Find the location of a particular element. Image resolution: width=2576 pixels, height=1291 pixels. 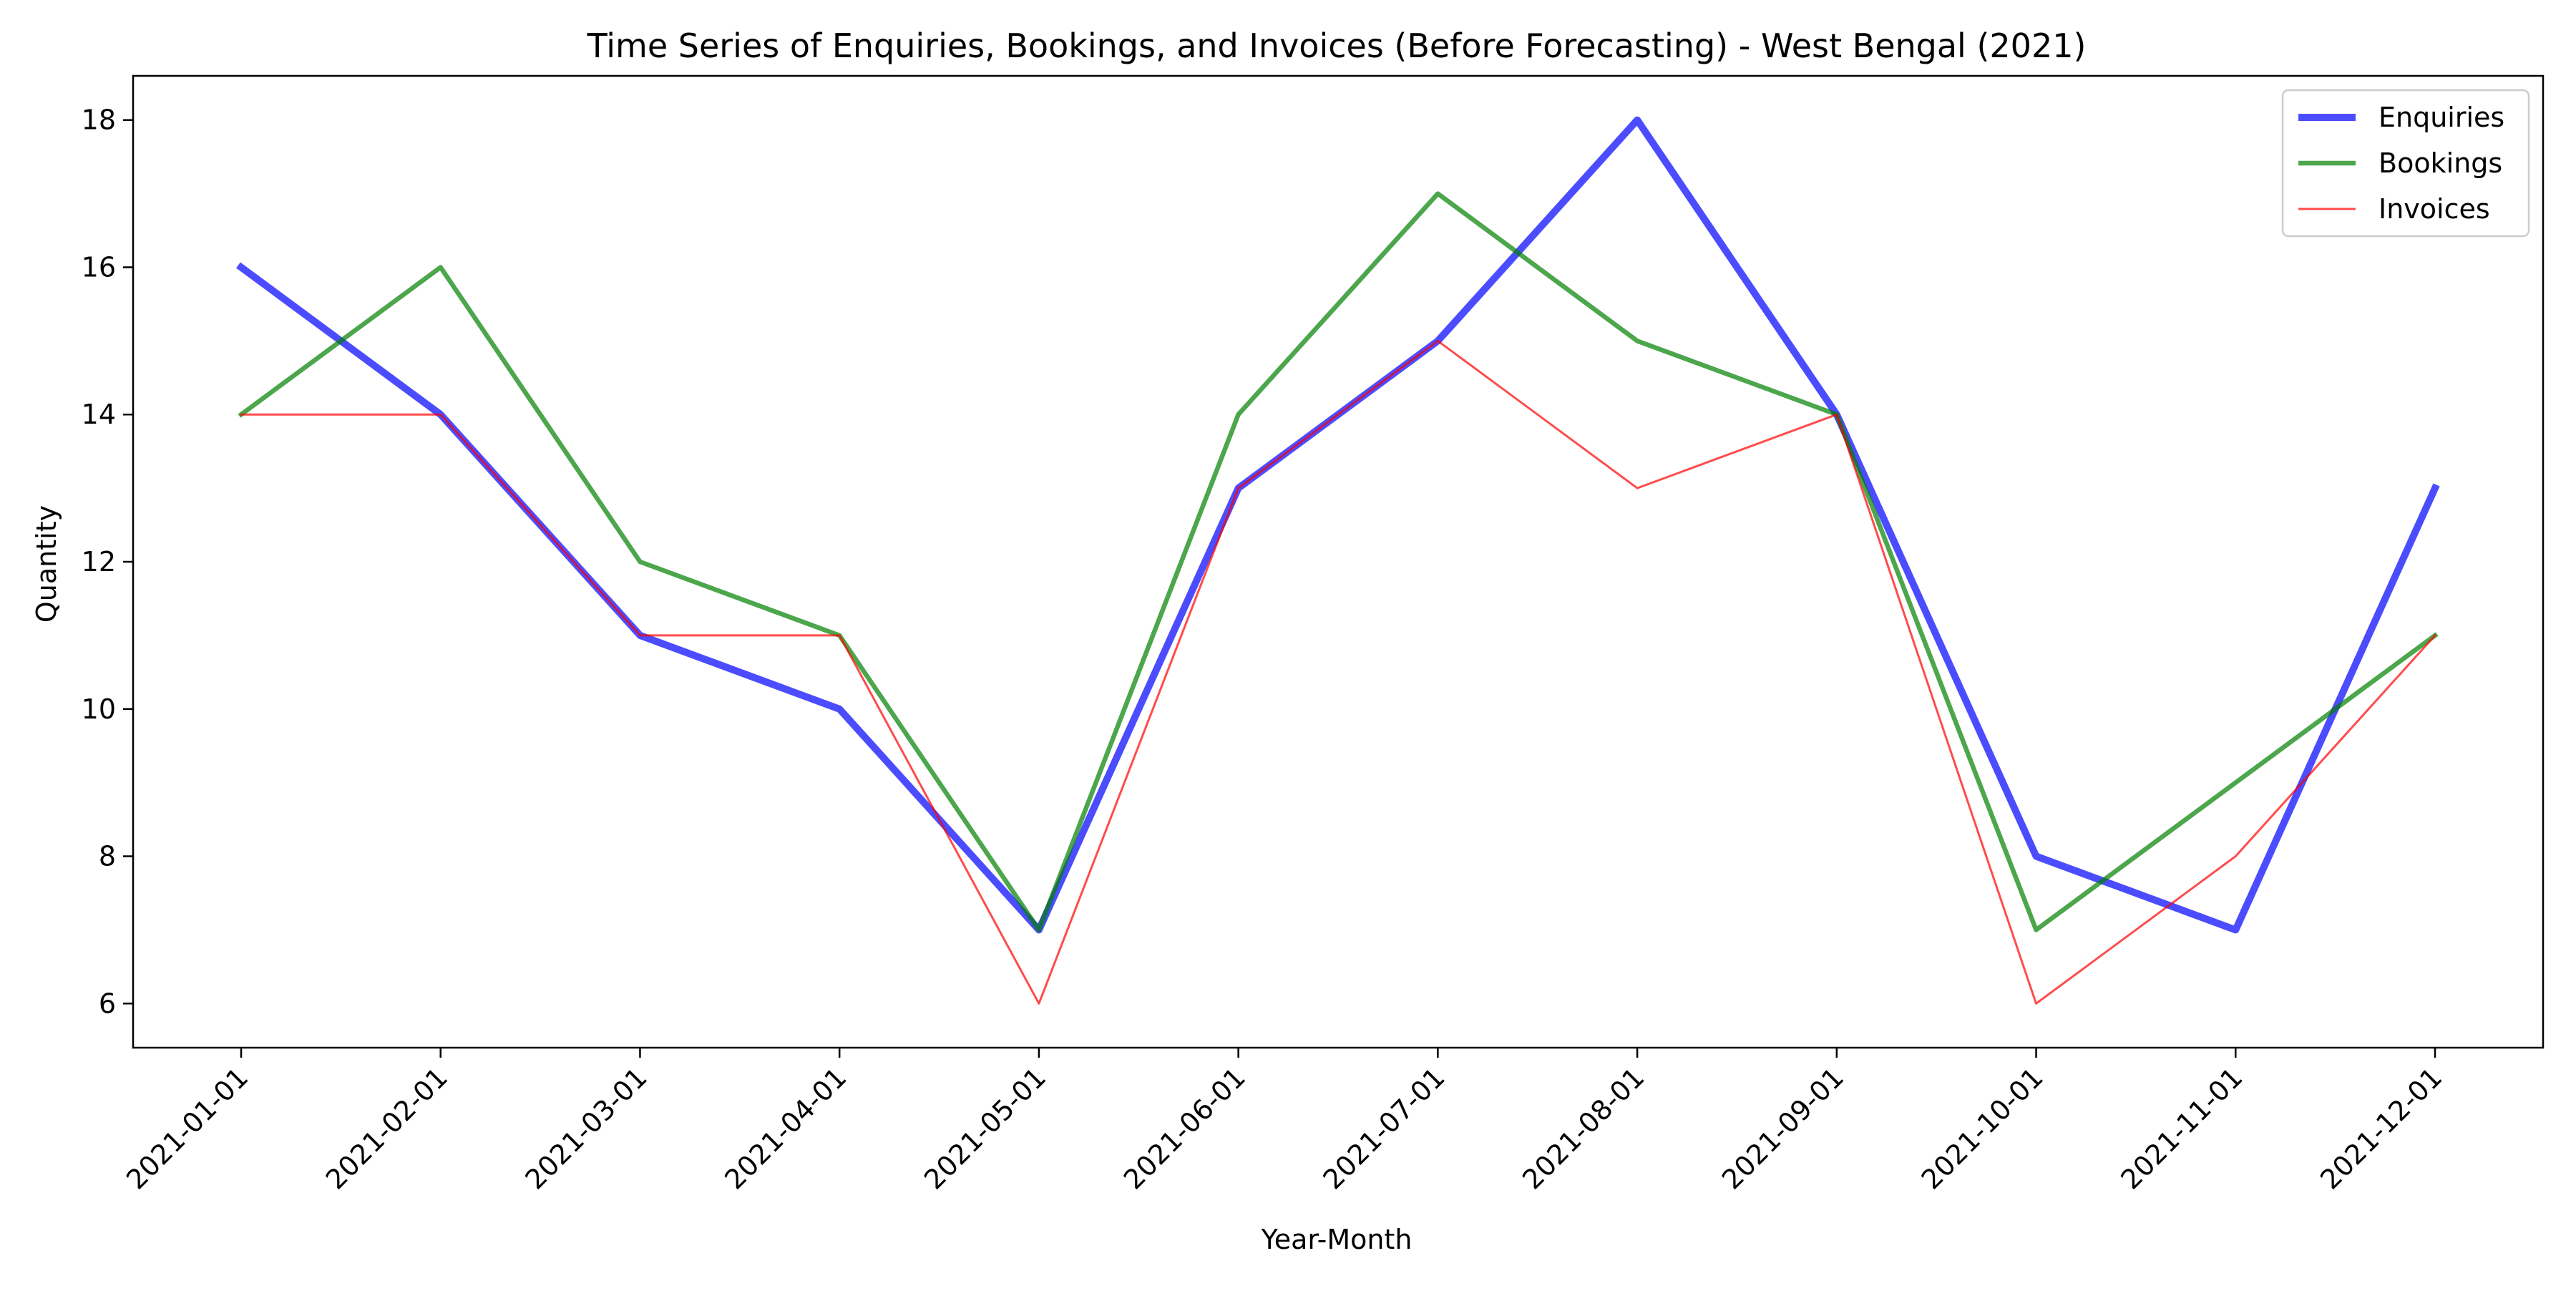

y-tick-label: 16 is located at coordinates (99, 267).